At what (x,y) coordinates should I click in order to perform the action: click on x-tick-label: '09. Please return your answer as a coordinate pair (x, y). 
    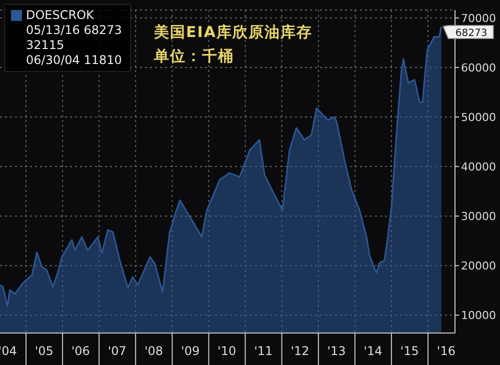
    Looking at the image, I should click on (190, 351).